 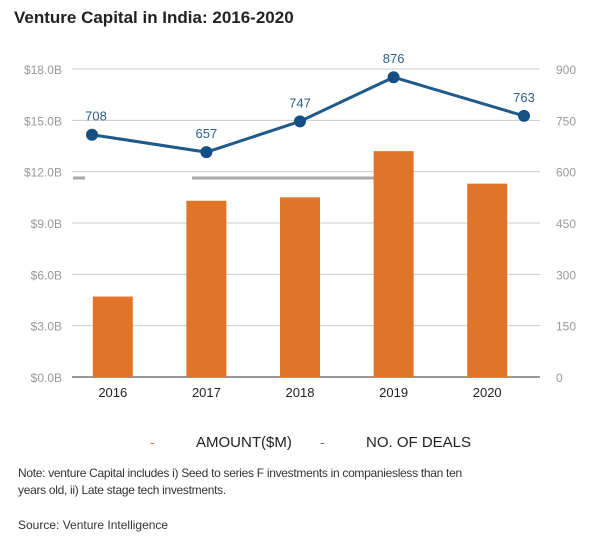 What do you see at coordinates (43, 70) in the screenshot?
I see `y-left-tick-label: $18.0B` at bounding box center [43, 70].